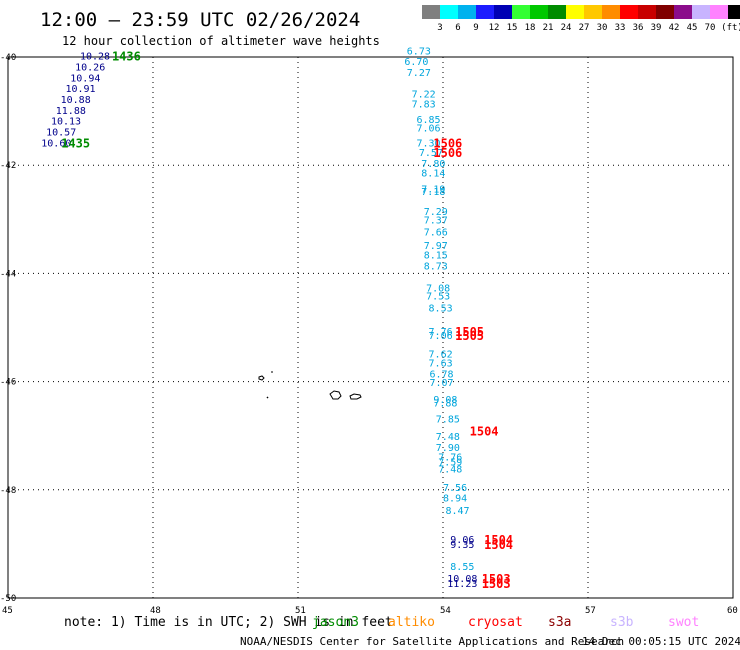  What do you see at coordinates (448, 420) in the screenshot?
I see `wave-height-value: 7.85` at bounding box center [448, 420].